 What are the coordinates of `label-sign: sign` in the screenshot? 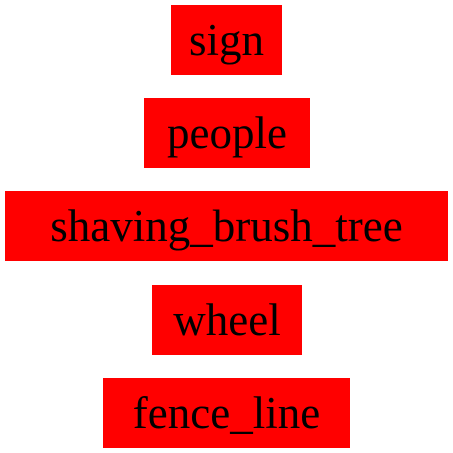 It's located at (226, 40).